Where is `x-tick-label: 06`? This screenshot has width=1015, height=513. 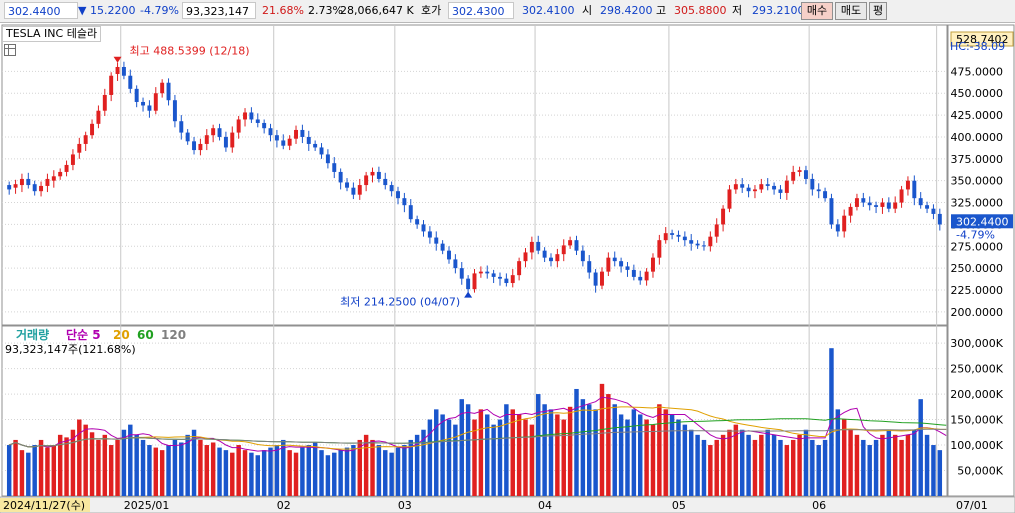 x-tick-label: 06 is located at coordinates (819, 505).